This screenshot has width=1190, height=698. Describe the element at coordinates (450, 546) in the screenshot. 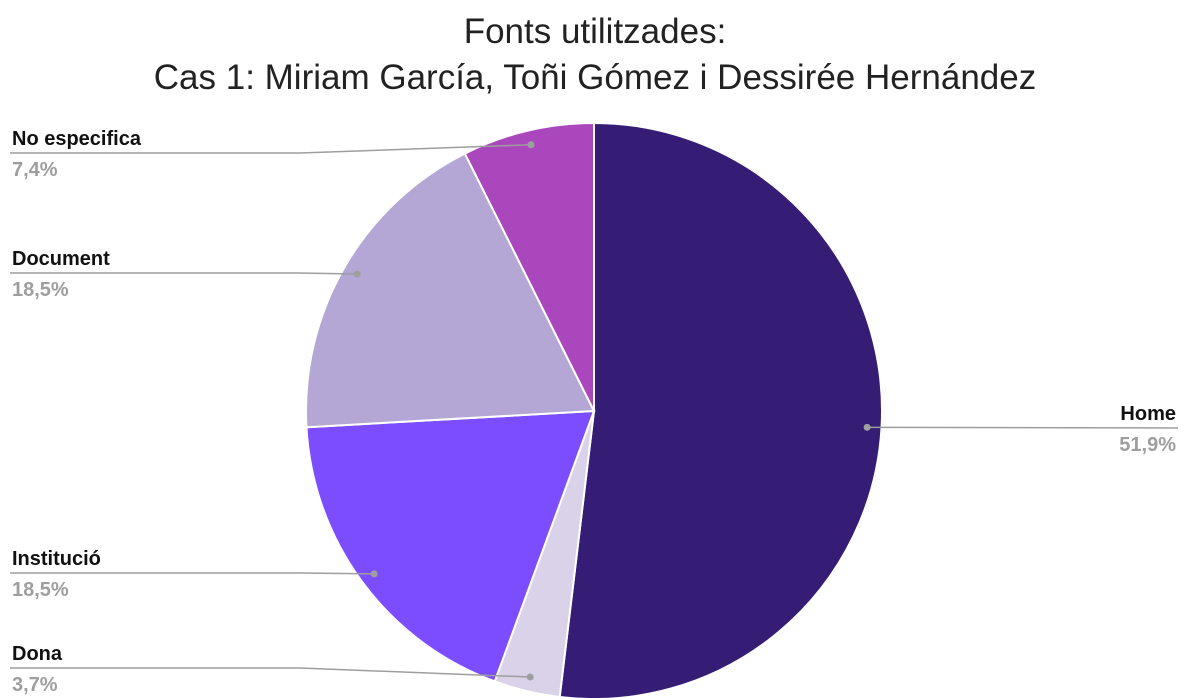

I see `pie-slice-instituci-` at that location.